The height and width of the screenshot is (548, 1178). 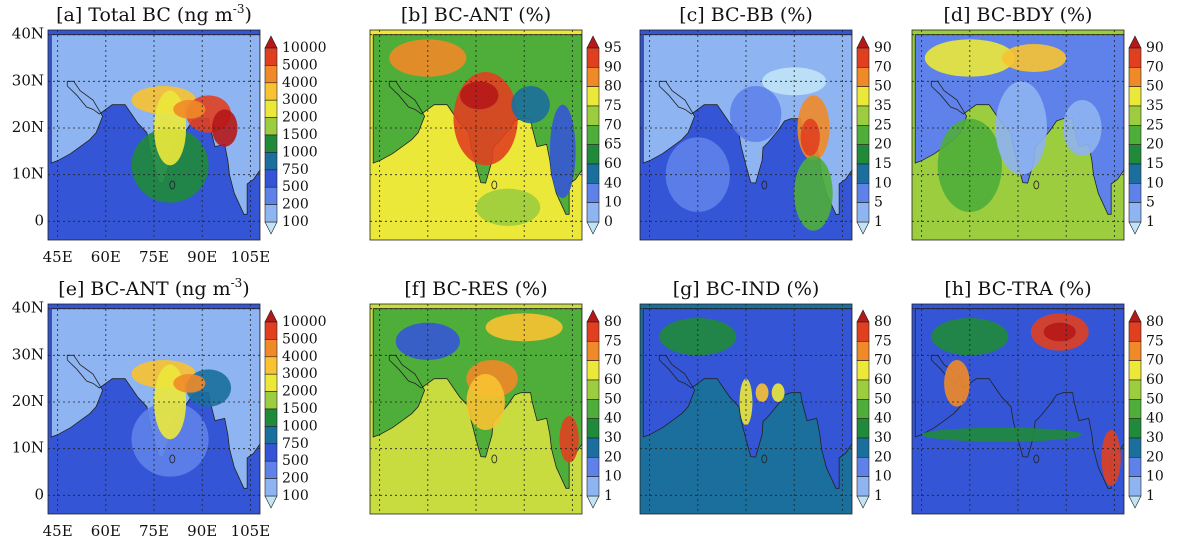 What do you see at coordinates (295, 205) in the screenshot?
I see `colorbar-label: 200` at bounding box center [295, 205].